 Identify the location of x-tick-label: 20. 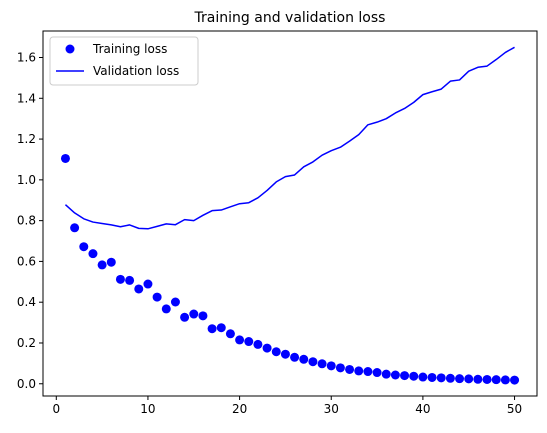
(239, 409).